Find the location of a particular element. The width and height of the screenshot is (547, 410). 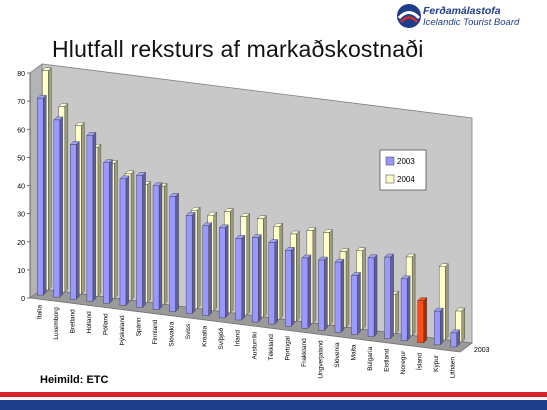

x-tick-label: Slóvenía is located at coordinates (337, 355).